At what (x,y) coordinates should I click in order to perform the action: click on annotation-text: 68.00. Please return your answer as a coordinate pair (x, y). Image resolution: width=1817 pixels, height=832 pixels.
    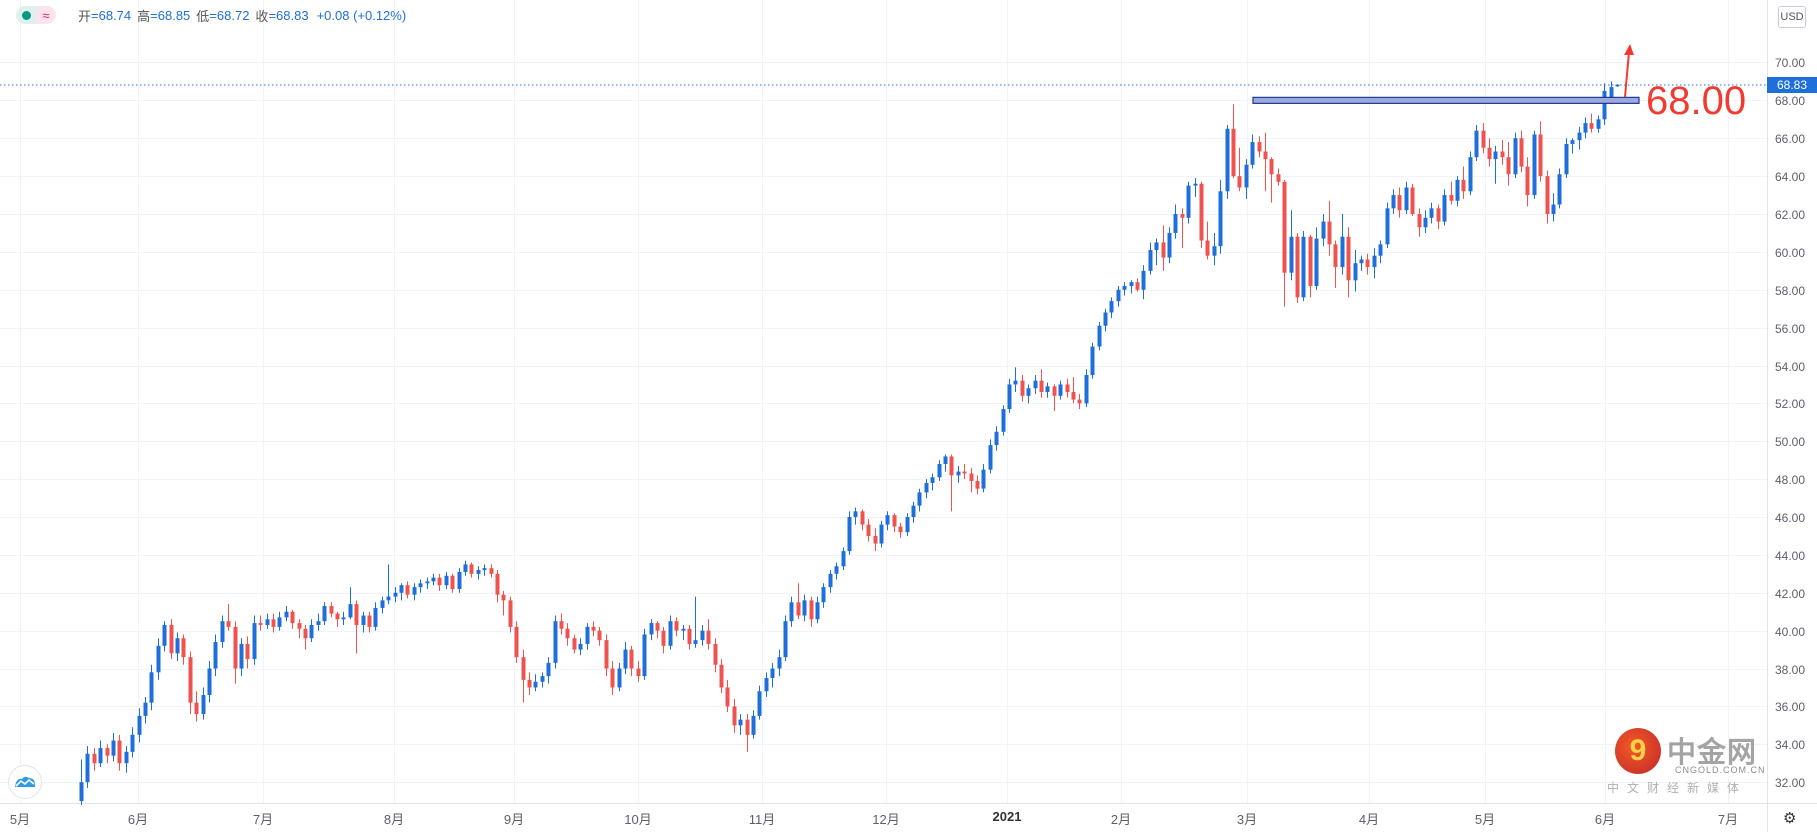
    Looking at the image, I should click on (1696, 101).